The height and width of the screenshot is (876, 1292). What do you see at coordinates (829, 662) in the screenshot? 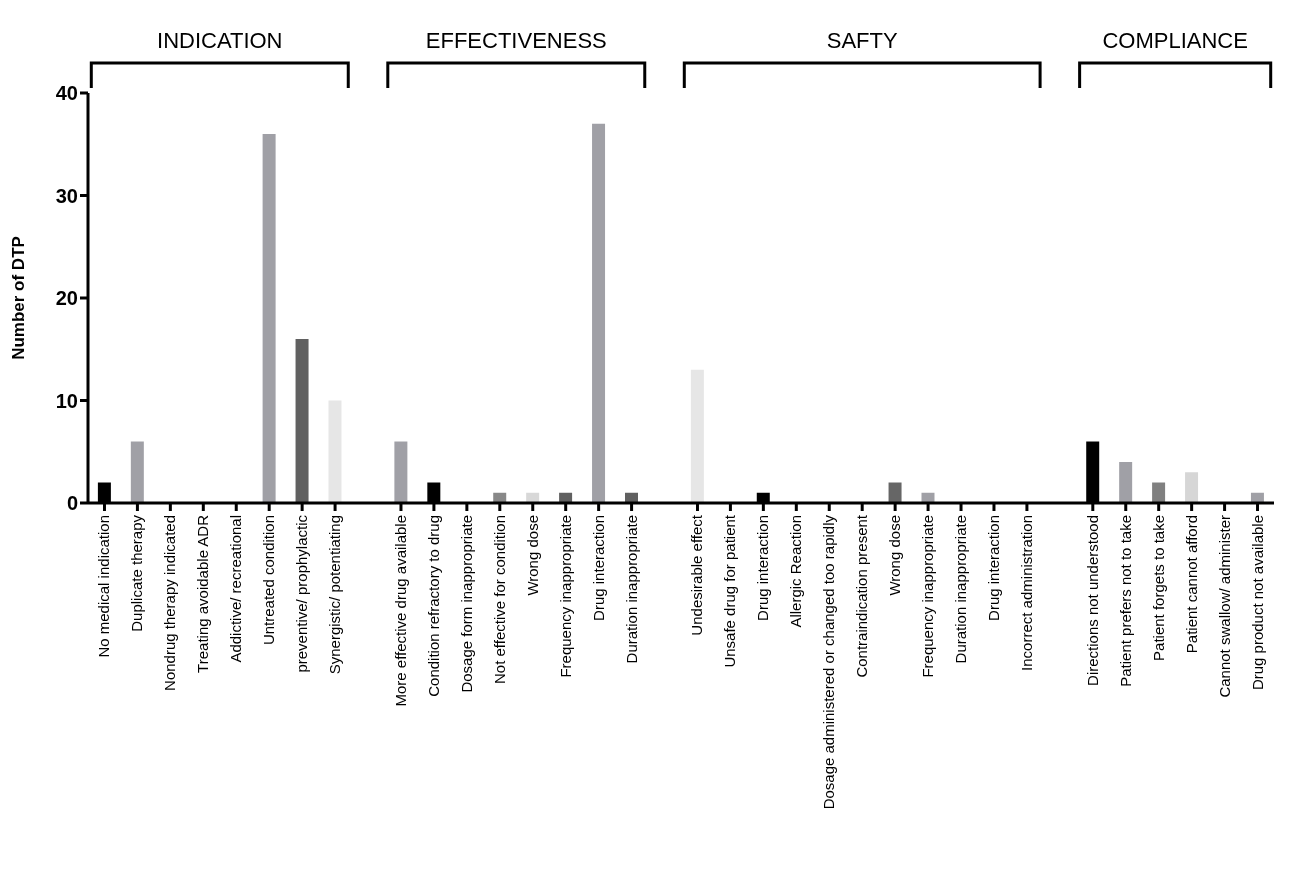
I see `x-tick-label: Dosage administered or changed too rapidly` at bounding box center [829, 662].